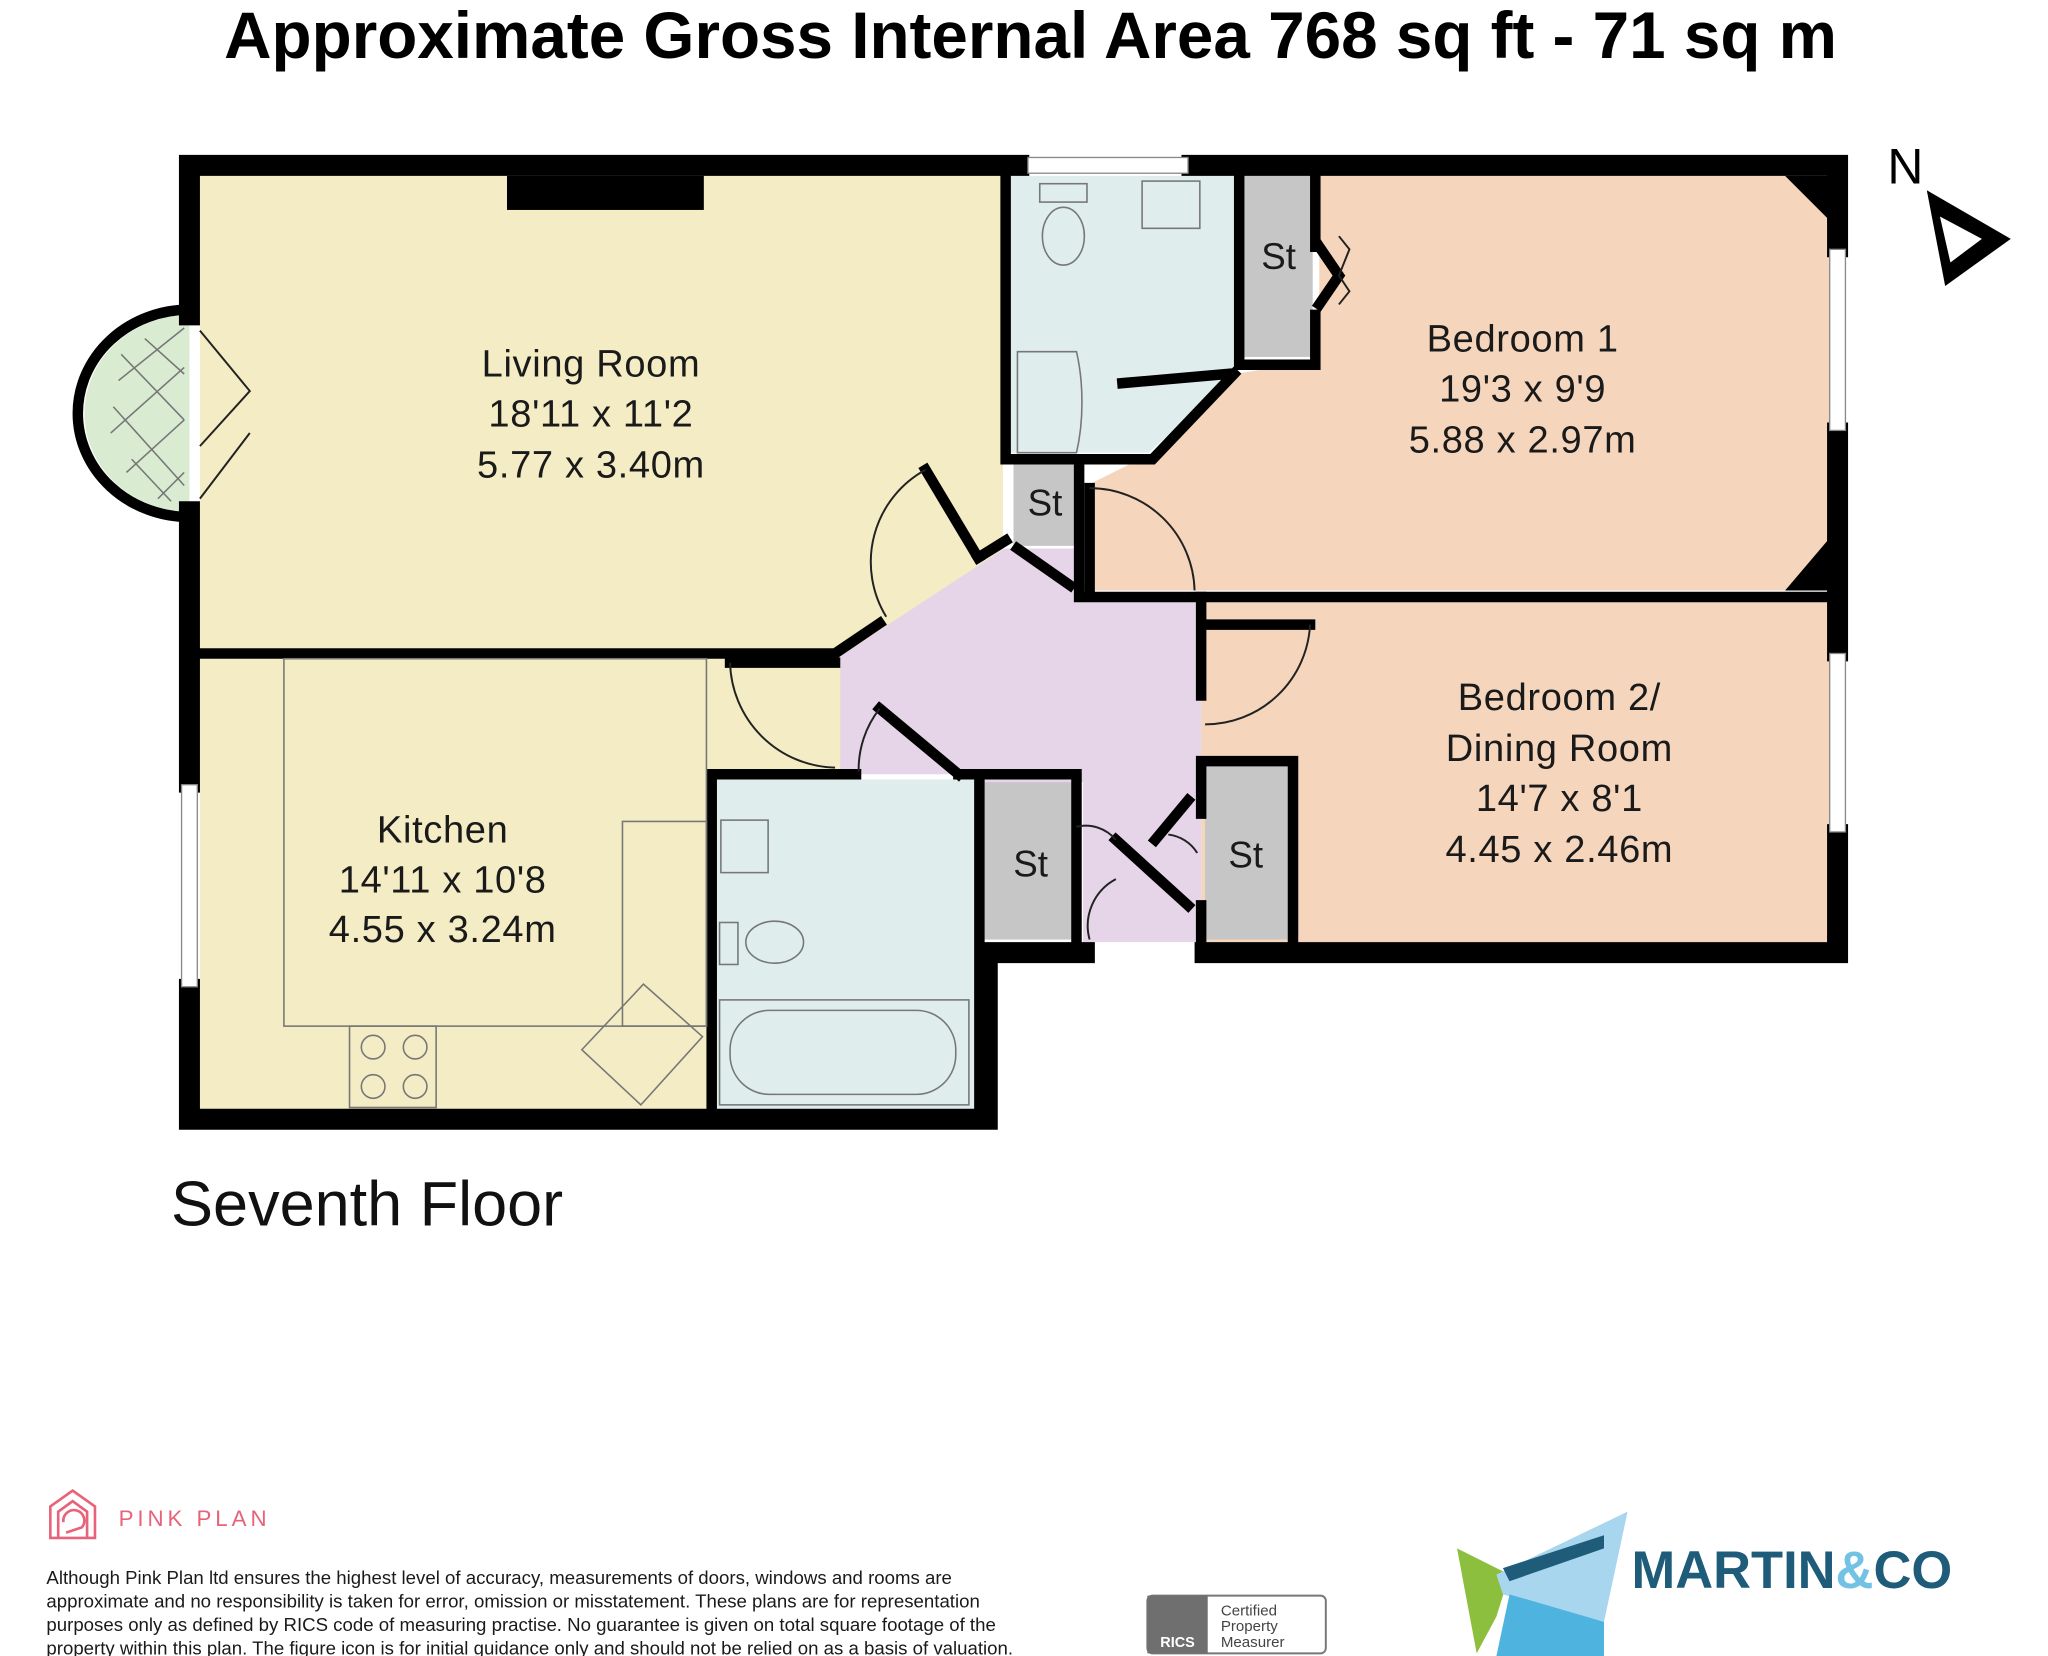  What do you see at coordinates (845, 945) in the screenshot?
I see `bathroom-area` at bounding box center [845, 945].